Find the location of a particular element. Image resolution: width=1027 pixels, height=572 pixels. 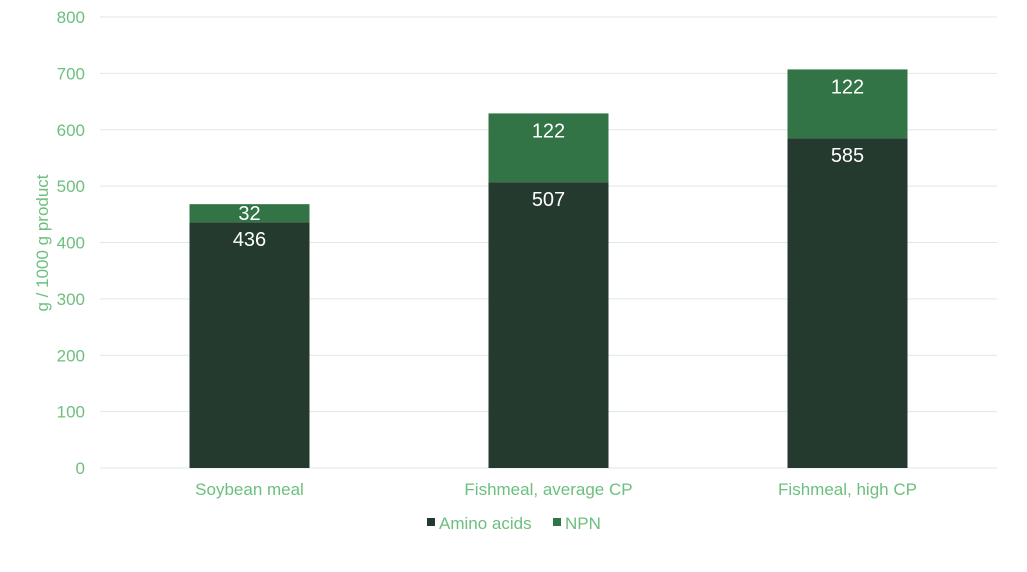

y-tick-label: 800 is located at coordinates (71, 17).